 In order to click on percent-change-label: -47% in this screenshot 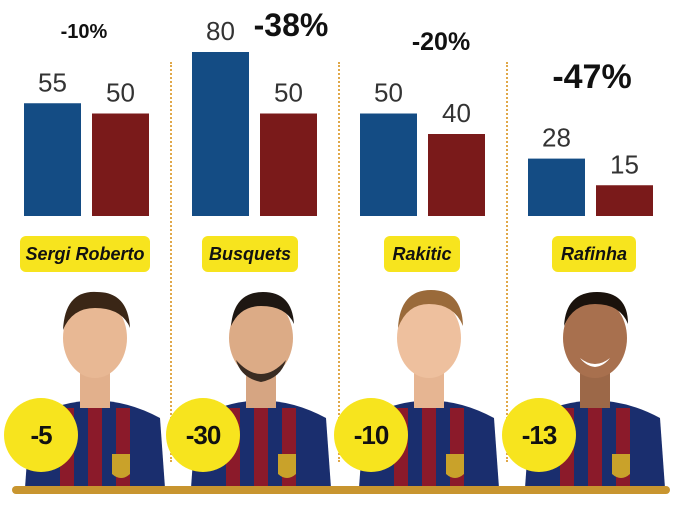, I will do `click(591, 77)`.